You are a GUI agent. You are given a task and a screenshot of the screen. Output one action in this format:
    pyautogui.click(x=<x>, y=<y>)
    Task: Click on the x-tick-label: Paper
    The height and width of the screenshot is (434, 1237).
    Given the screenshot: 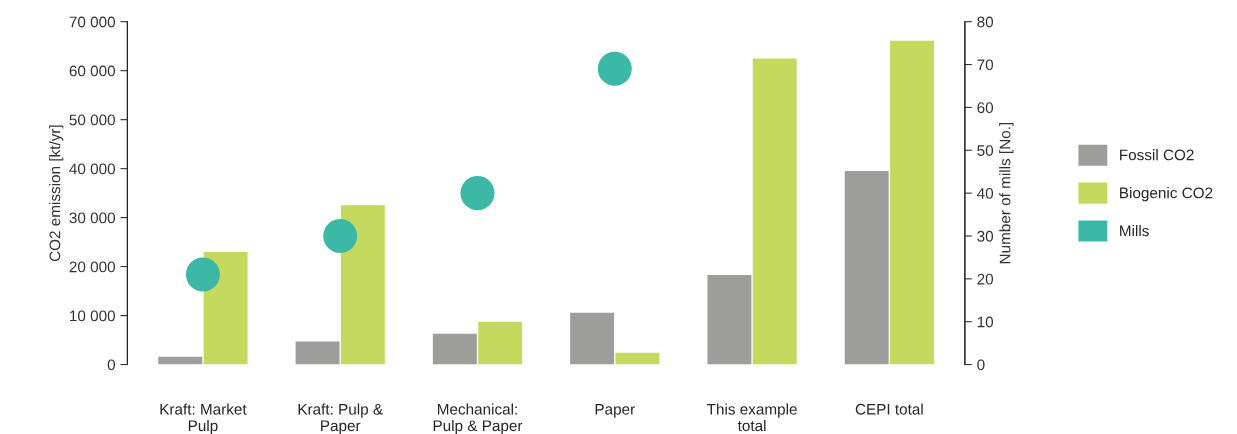 What is the action you would take?
    pyautogui.click(x=615, y=411)
    